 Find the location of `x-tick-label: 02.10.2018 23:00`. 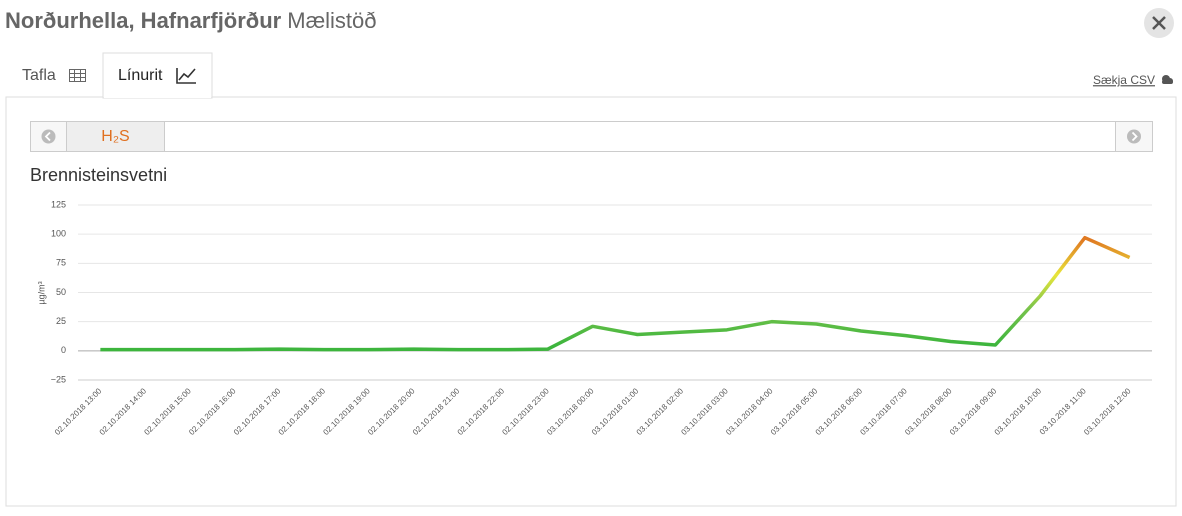

x-tick-label: 02.10.2018 23:00 is located at coordinates (525, 411).